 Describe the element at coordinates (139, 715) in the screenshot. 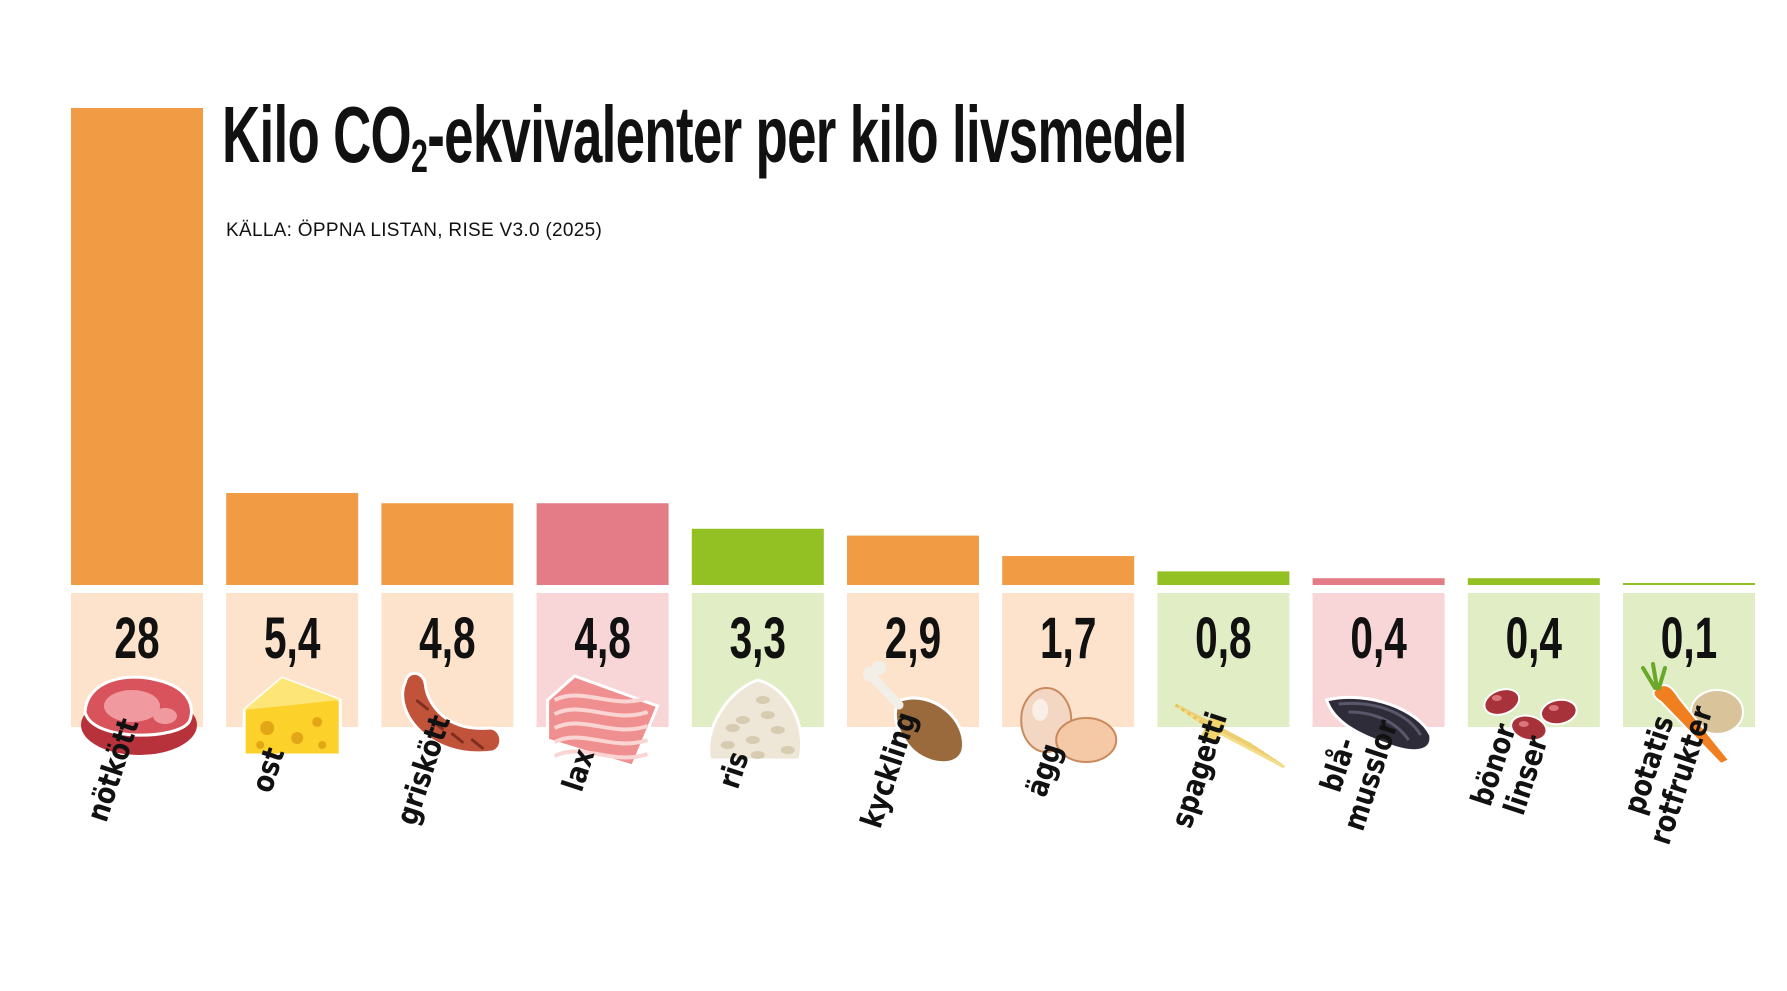

I see `steak-icon` at that location.